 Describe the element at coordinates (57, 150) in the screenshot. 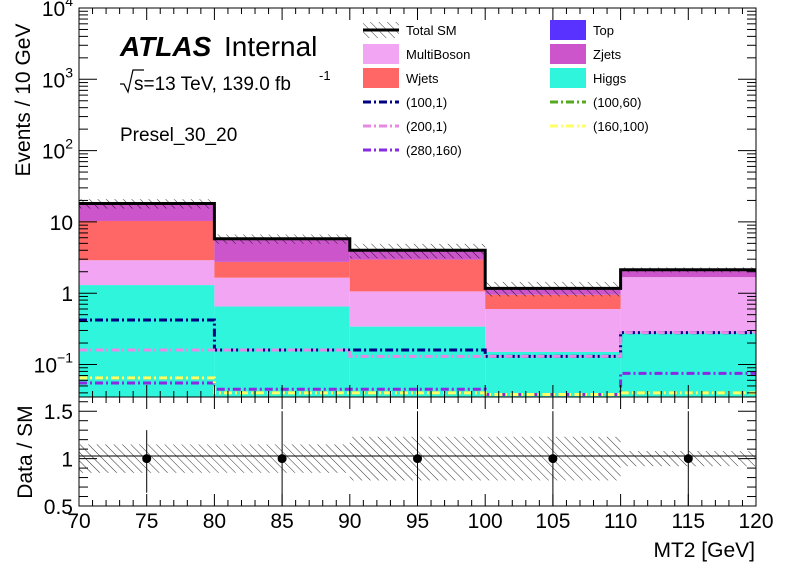

I see `y-tick-label: 10²` at that location.